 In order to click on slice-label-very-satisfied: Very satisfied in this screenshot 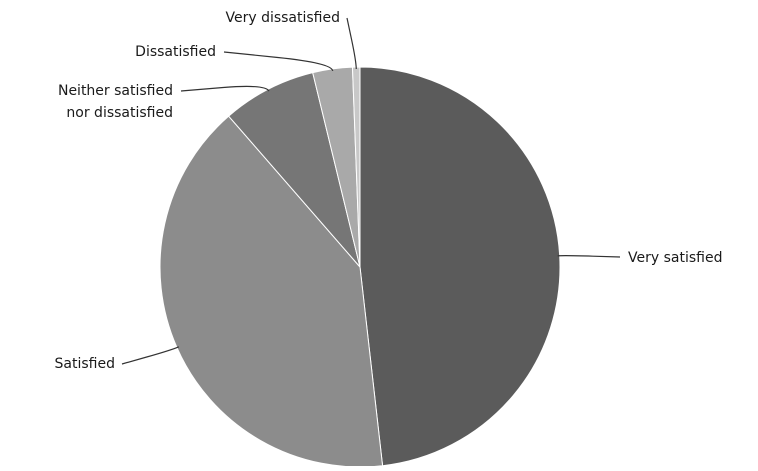, I will do `click(675, 258)`.